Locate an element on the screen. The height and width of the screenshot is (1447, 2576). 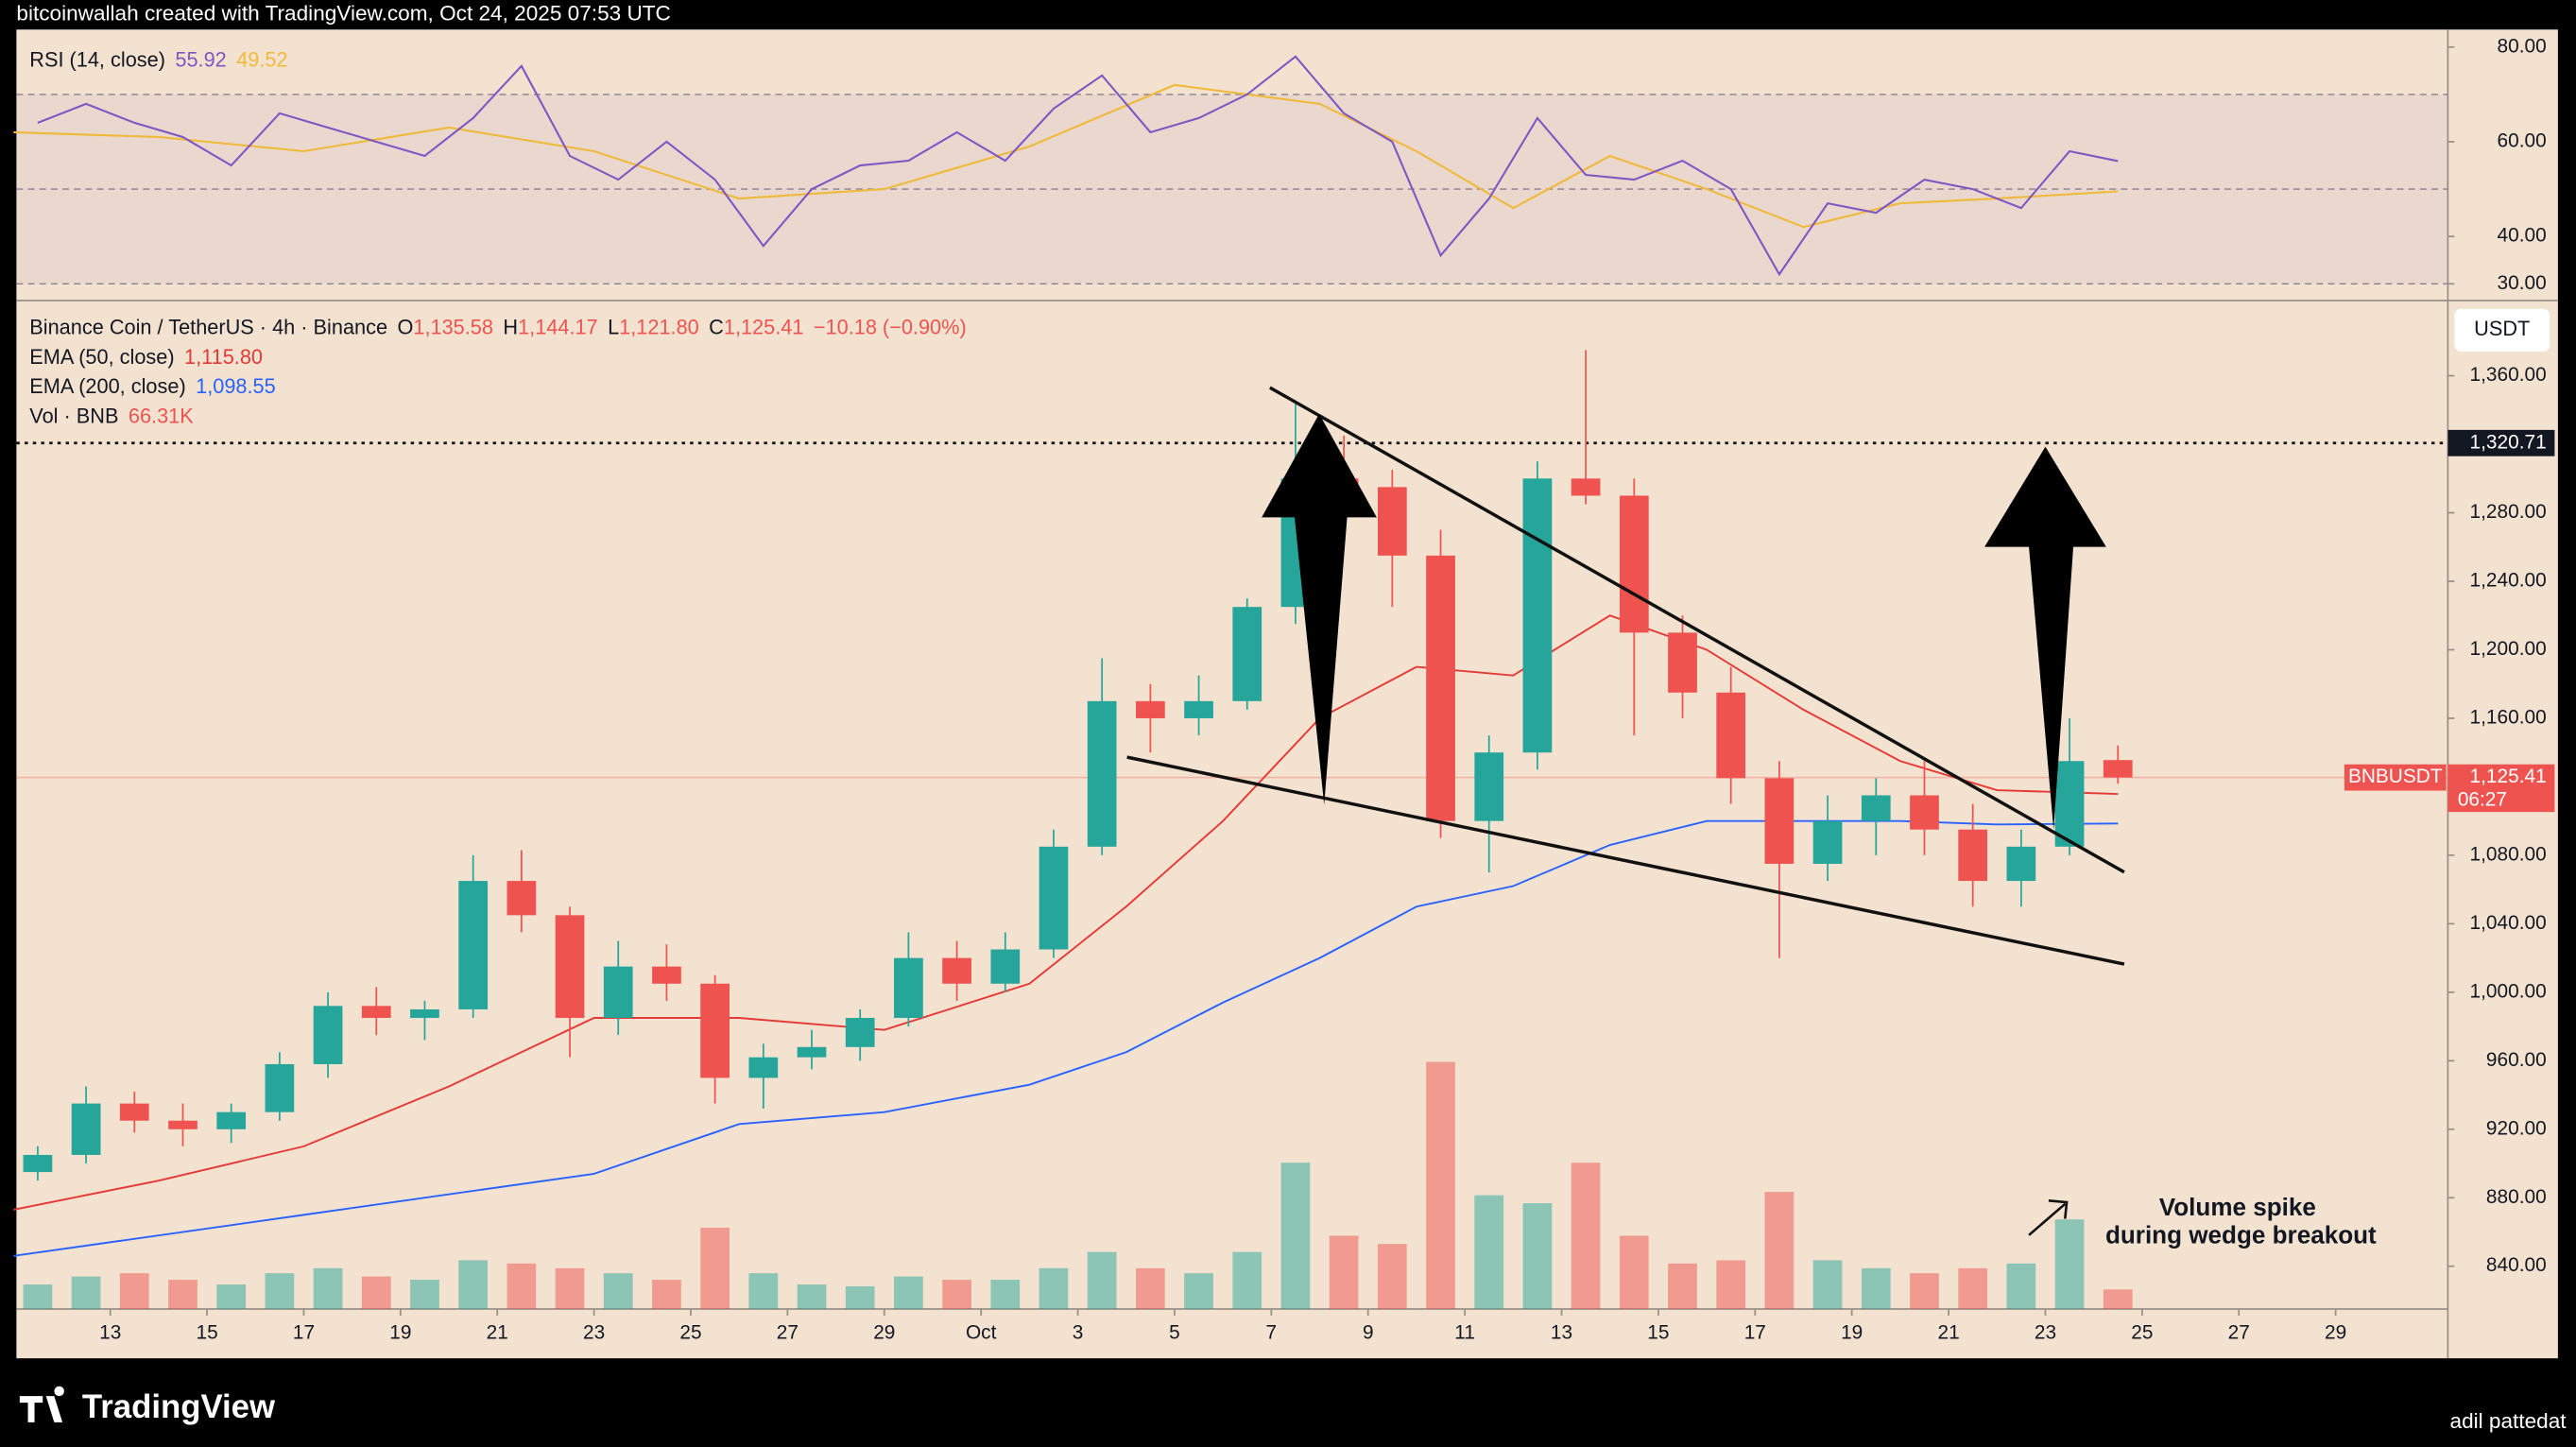
x-tick-label: 11 is located at coordinates (1464, 1333).